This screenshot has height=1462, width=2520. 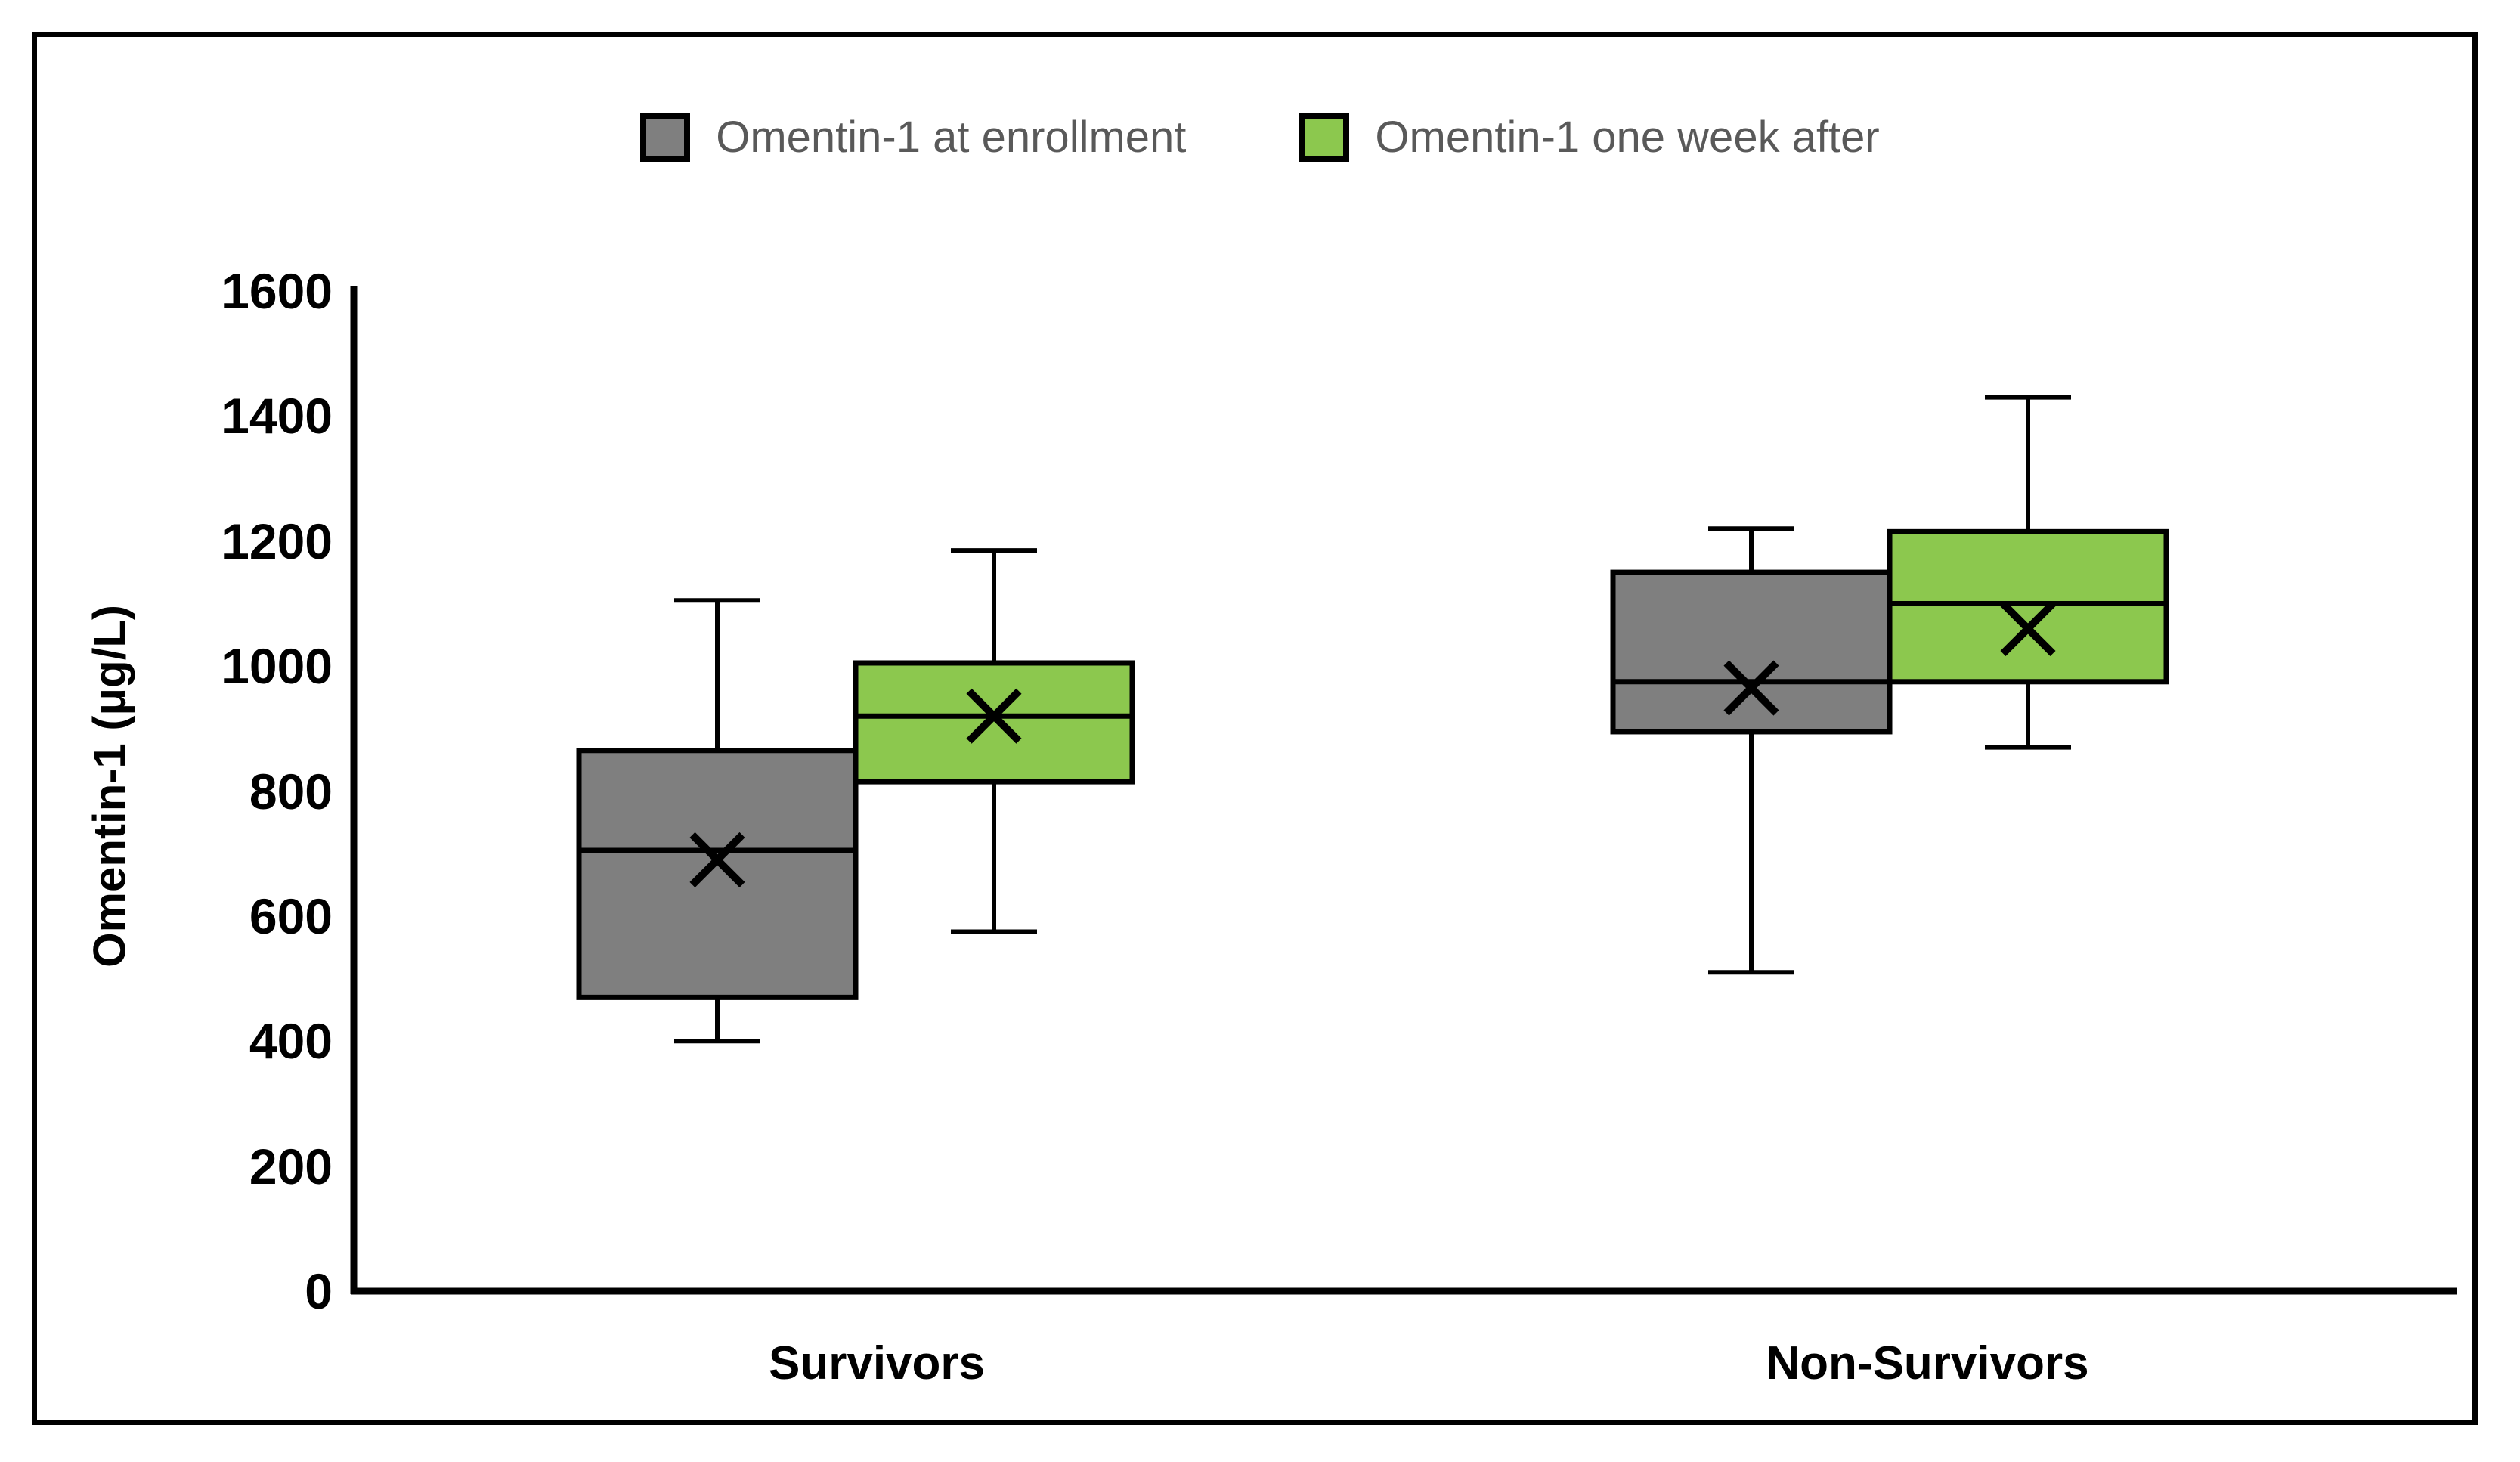 I want to click on mean-x-marker-one-week-non-survivors, so click(x=2028, y=628).